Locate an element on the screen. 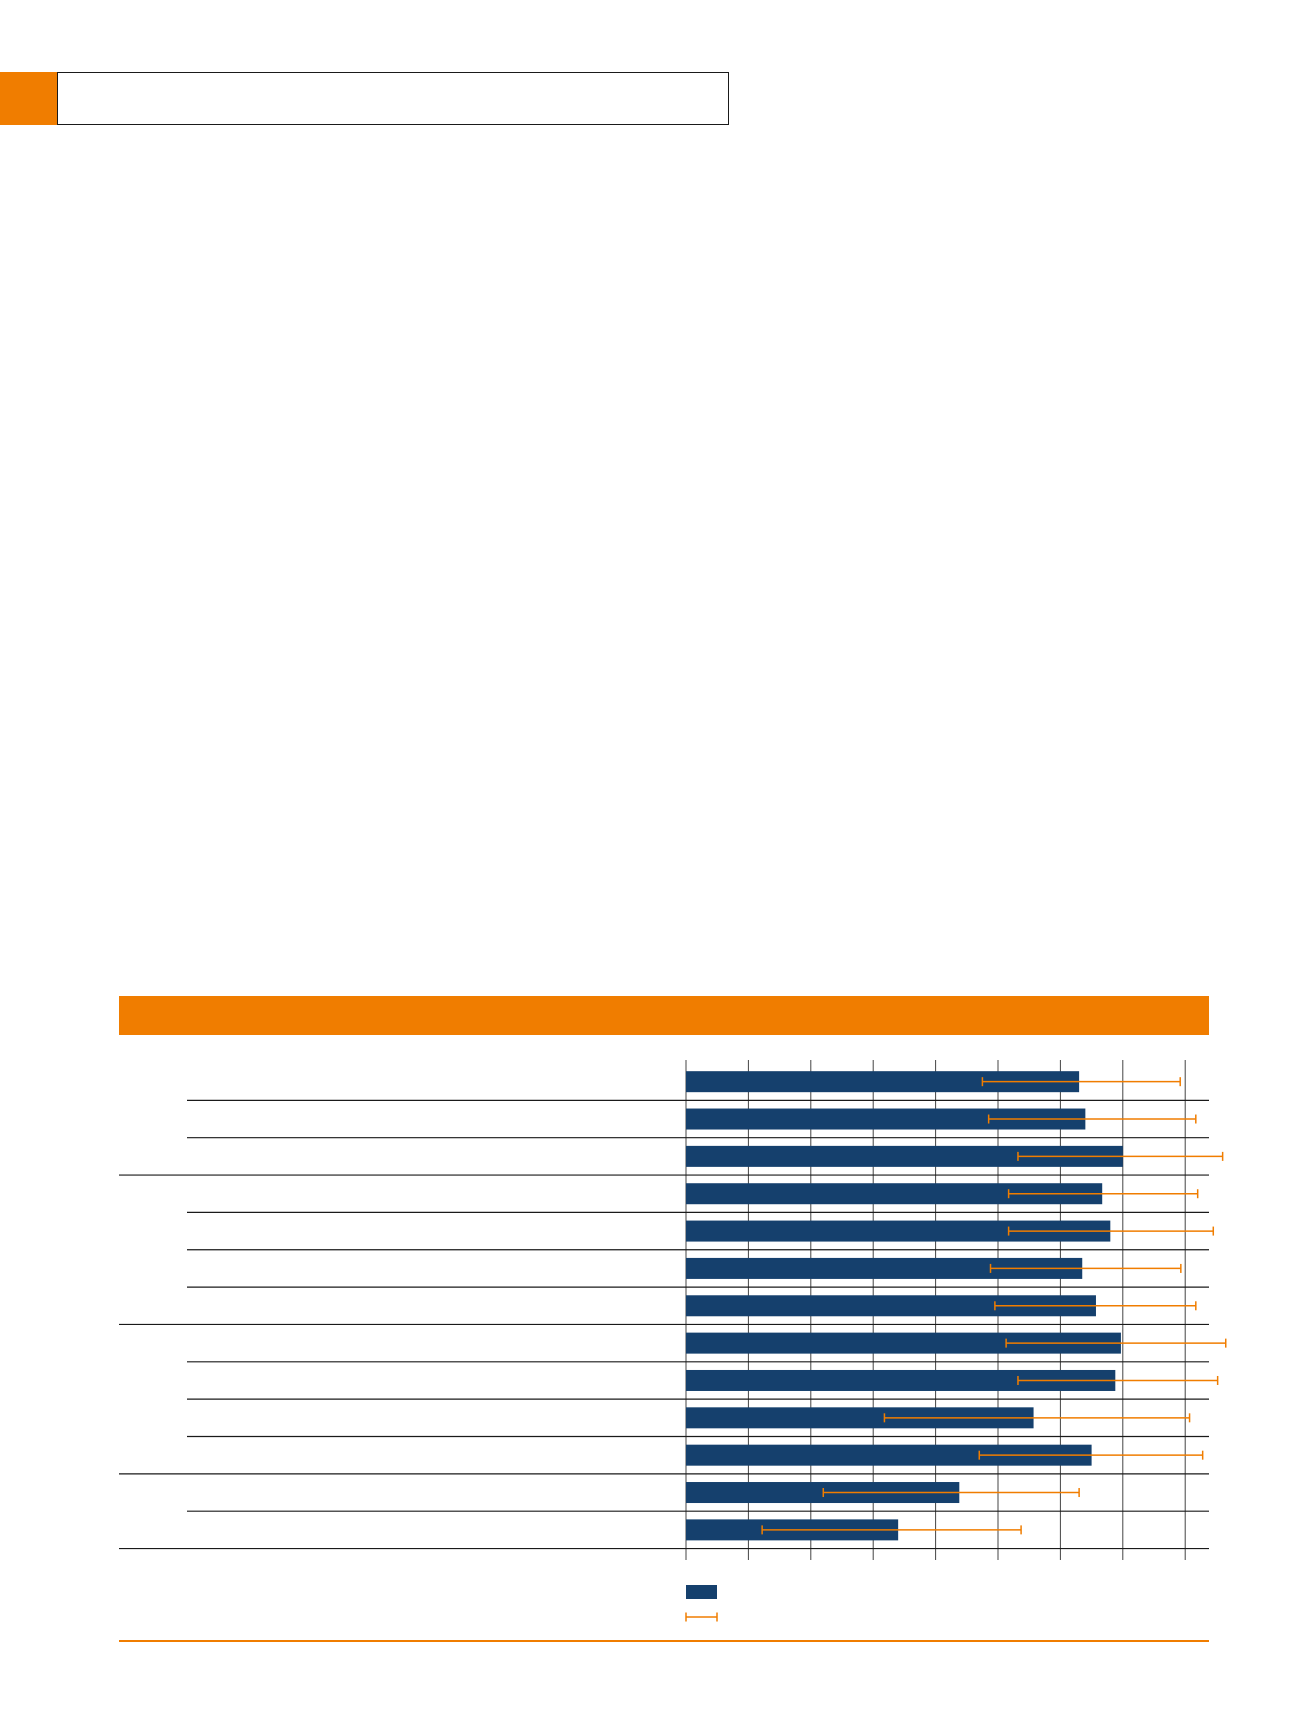  figure-caption-banner is located at coordinates (664, 1015).